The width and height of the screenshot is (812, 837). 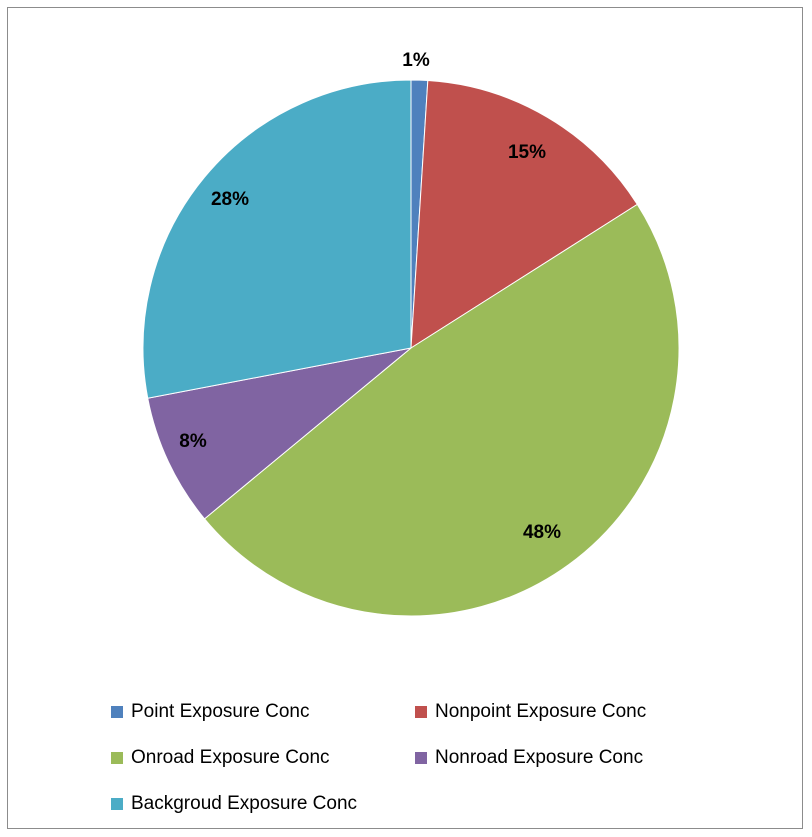 I want to click on data-label-3: 48%, so click(x=542, y=532).